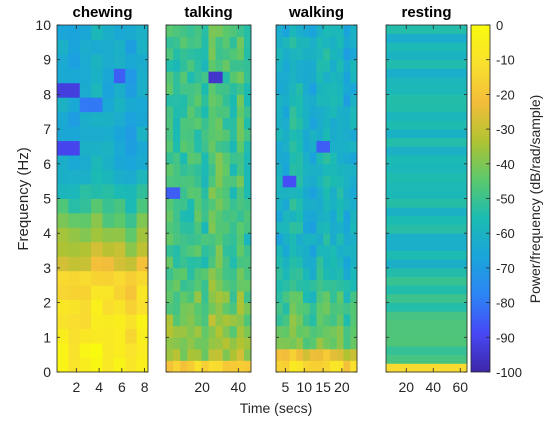 Image resolution: width=551 pixels, height=424 pixels. Describe the element at coordinates (505, 337) in the screenshot. I see `colorbar-tick-label: -90` at that location.